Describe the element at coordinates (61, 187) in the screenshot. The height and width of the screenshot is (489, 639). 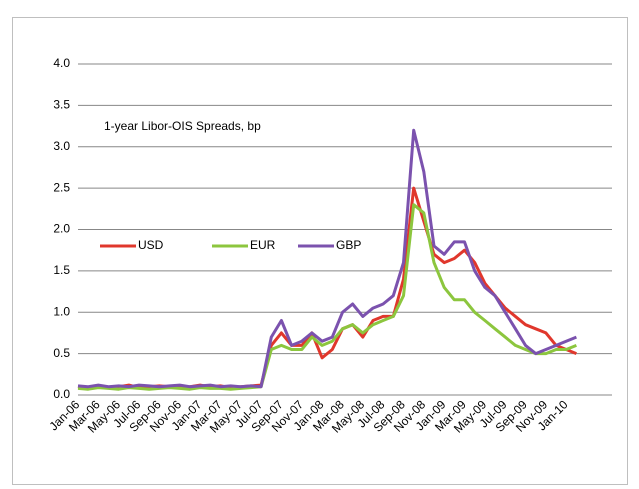
I see `y-tick-label: 2.5` at that location.